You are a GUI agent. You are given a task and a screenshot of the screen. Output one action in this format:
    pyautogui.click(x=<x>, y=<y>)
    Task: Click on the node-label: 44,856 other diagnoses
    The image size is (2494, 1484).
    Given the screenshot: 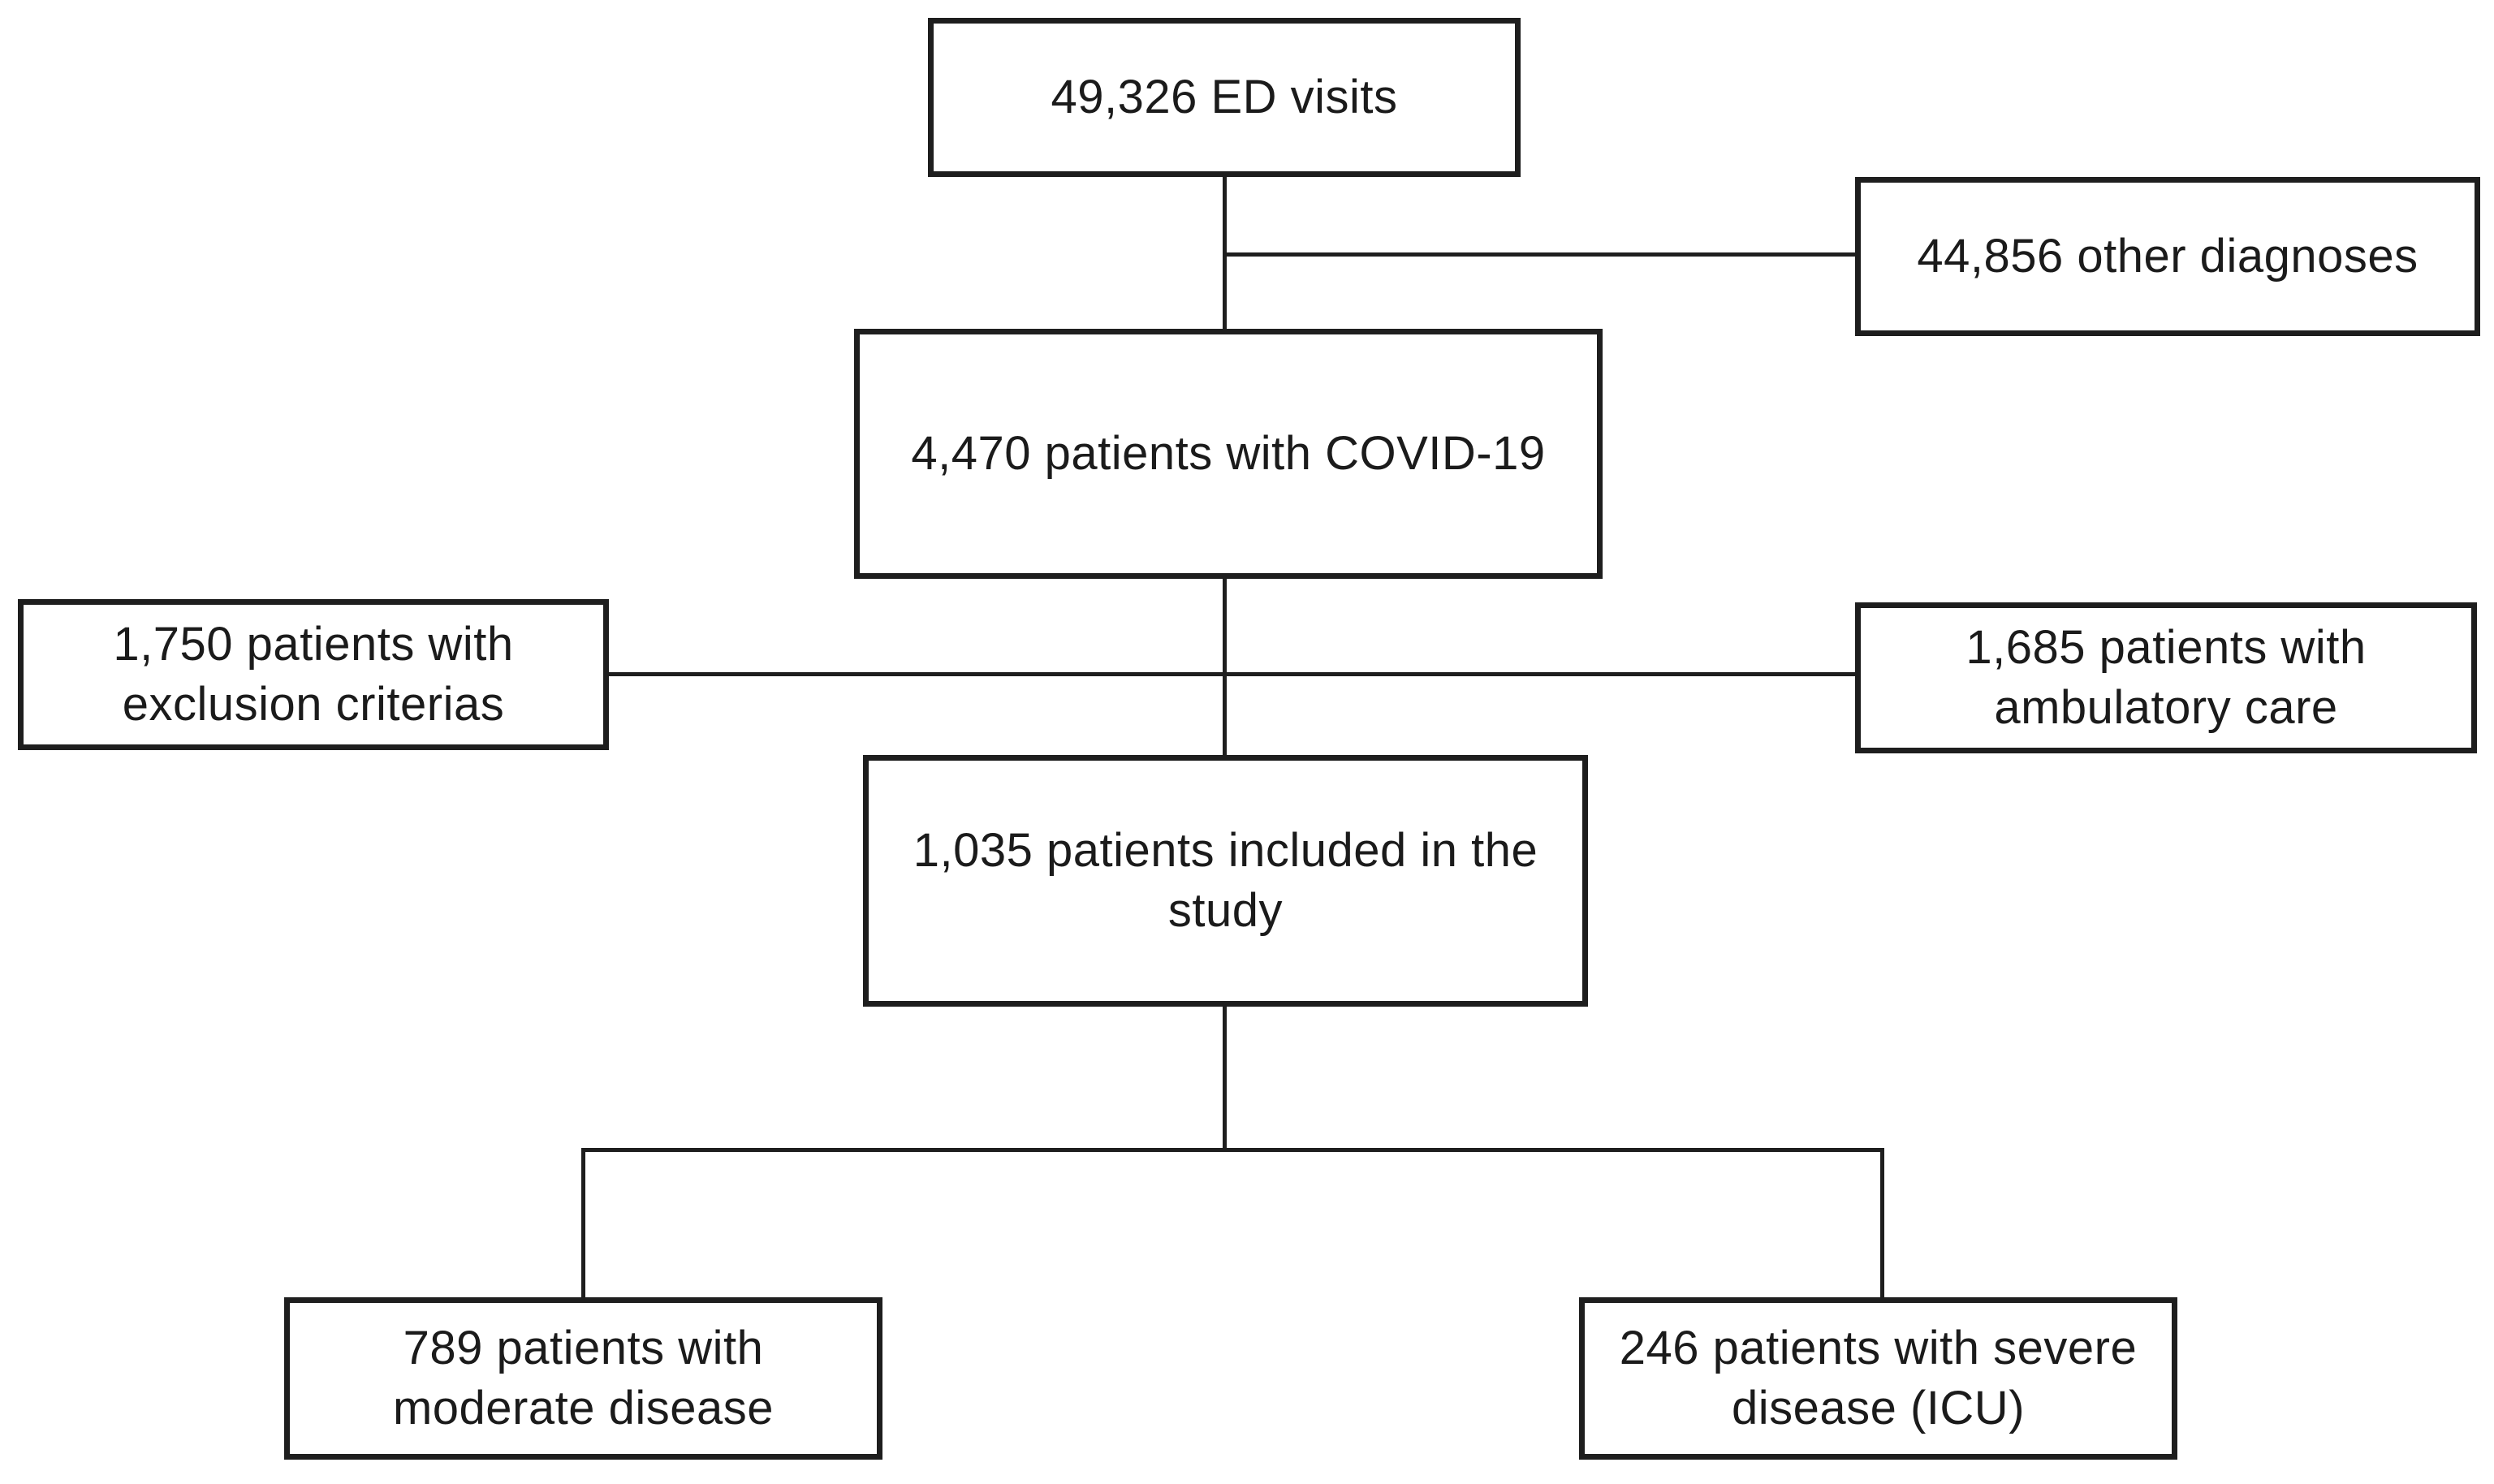 What is the action you would take?
    pyautogui.click(x=2167, y=256)
    